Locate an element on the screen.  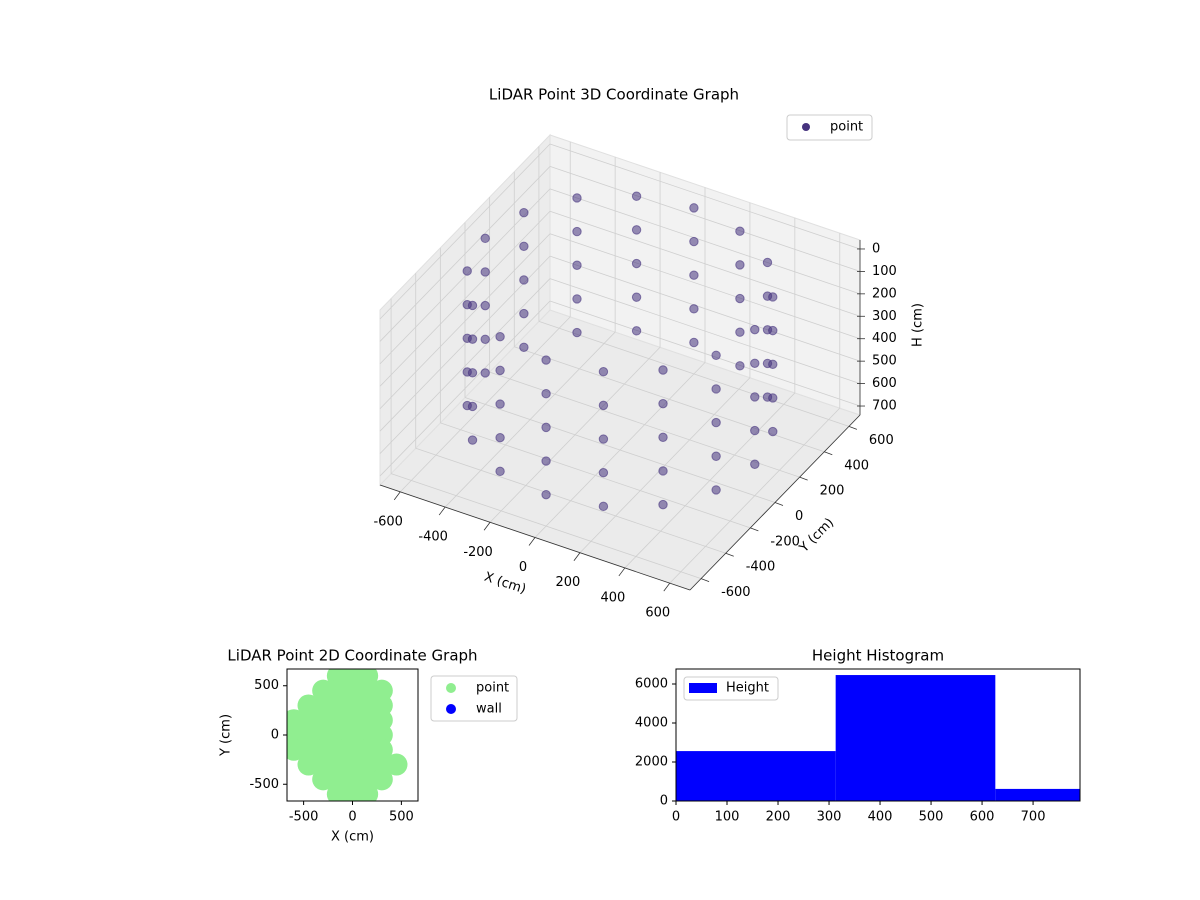
legend-label: wall is located at coordinates (489, 709).